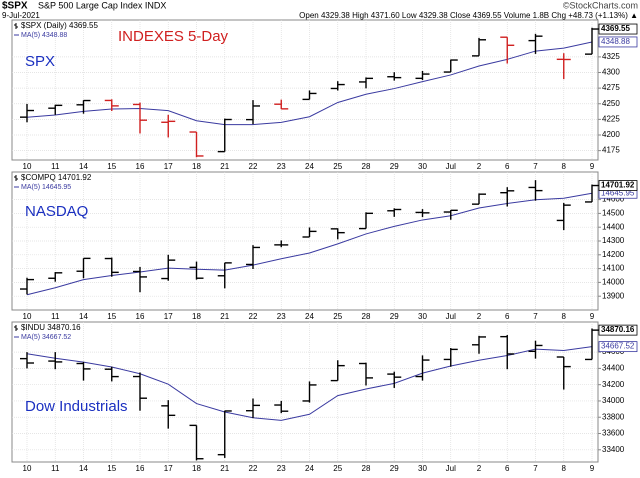 This screenshot has height=478, width=640. I want to click on y-tick-label: 14400, so click(613, 226).